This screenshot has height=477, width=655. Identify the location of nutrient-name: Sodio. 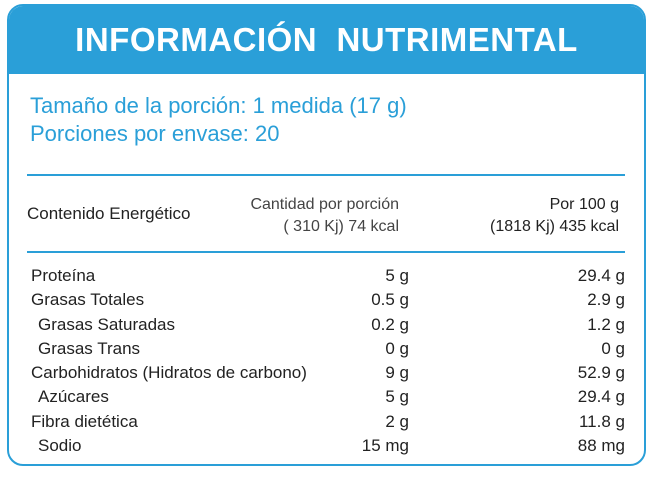
(60, 446).